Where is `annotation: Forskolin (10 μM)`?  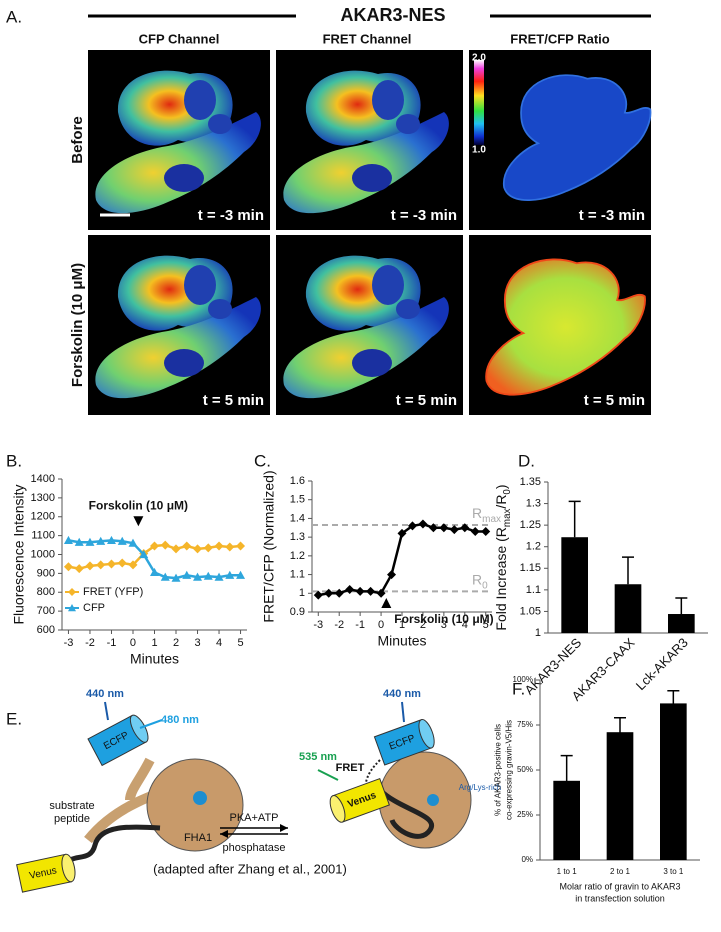
annotation: Forskolin (10 μM) is located at coordinates (138, 505).